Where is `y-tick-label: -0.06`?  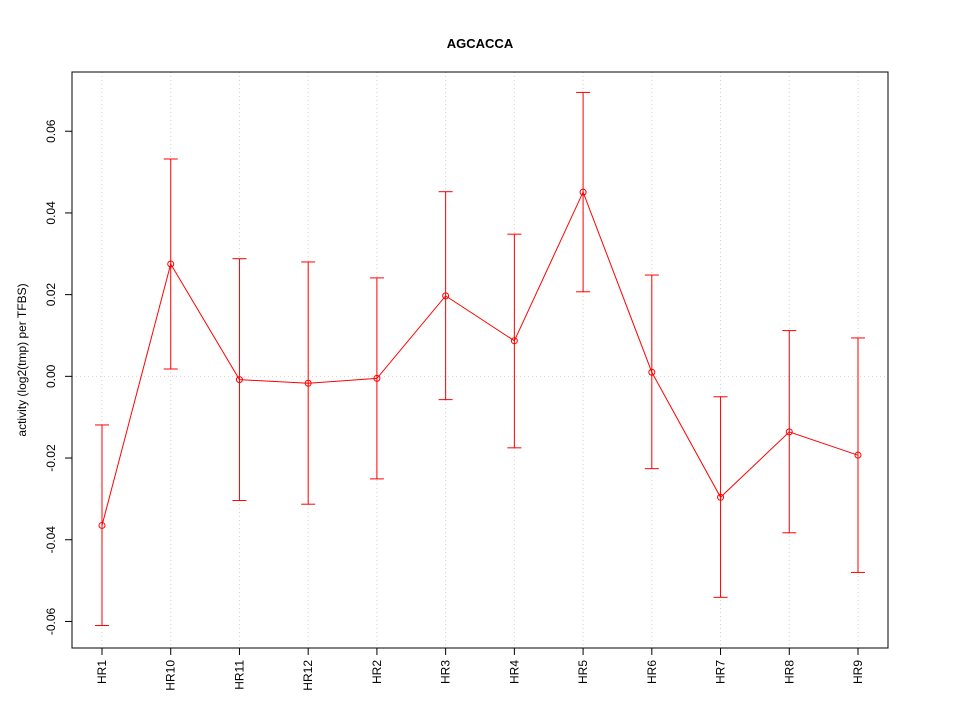 y-tick-label: -0.06 is located at coordinates (51, 621).